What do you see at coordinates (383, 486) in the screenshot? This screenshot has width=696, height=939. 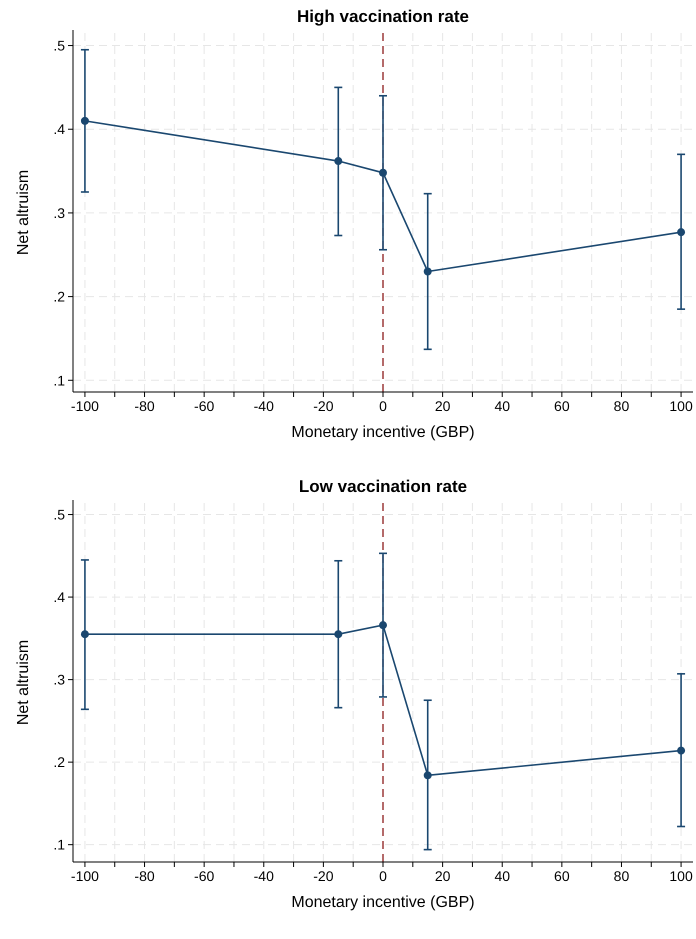 I see `chart-title: Low vaccination rate` at bounding box center [383, 486].